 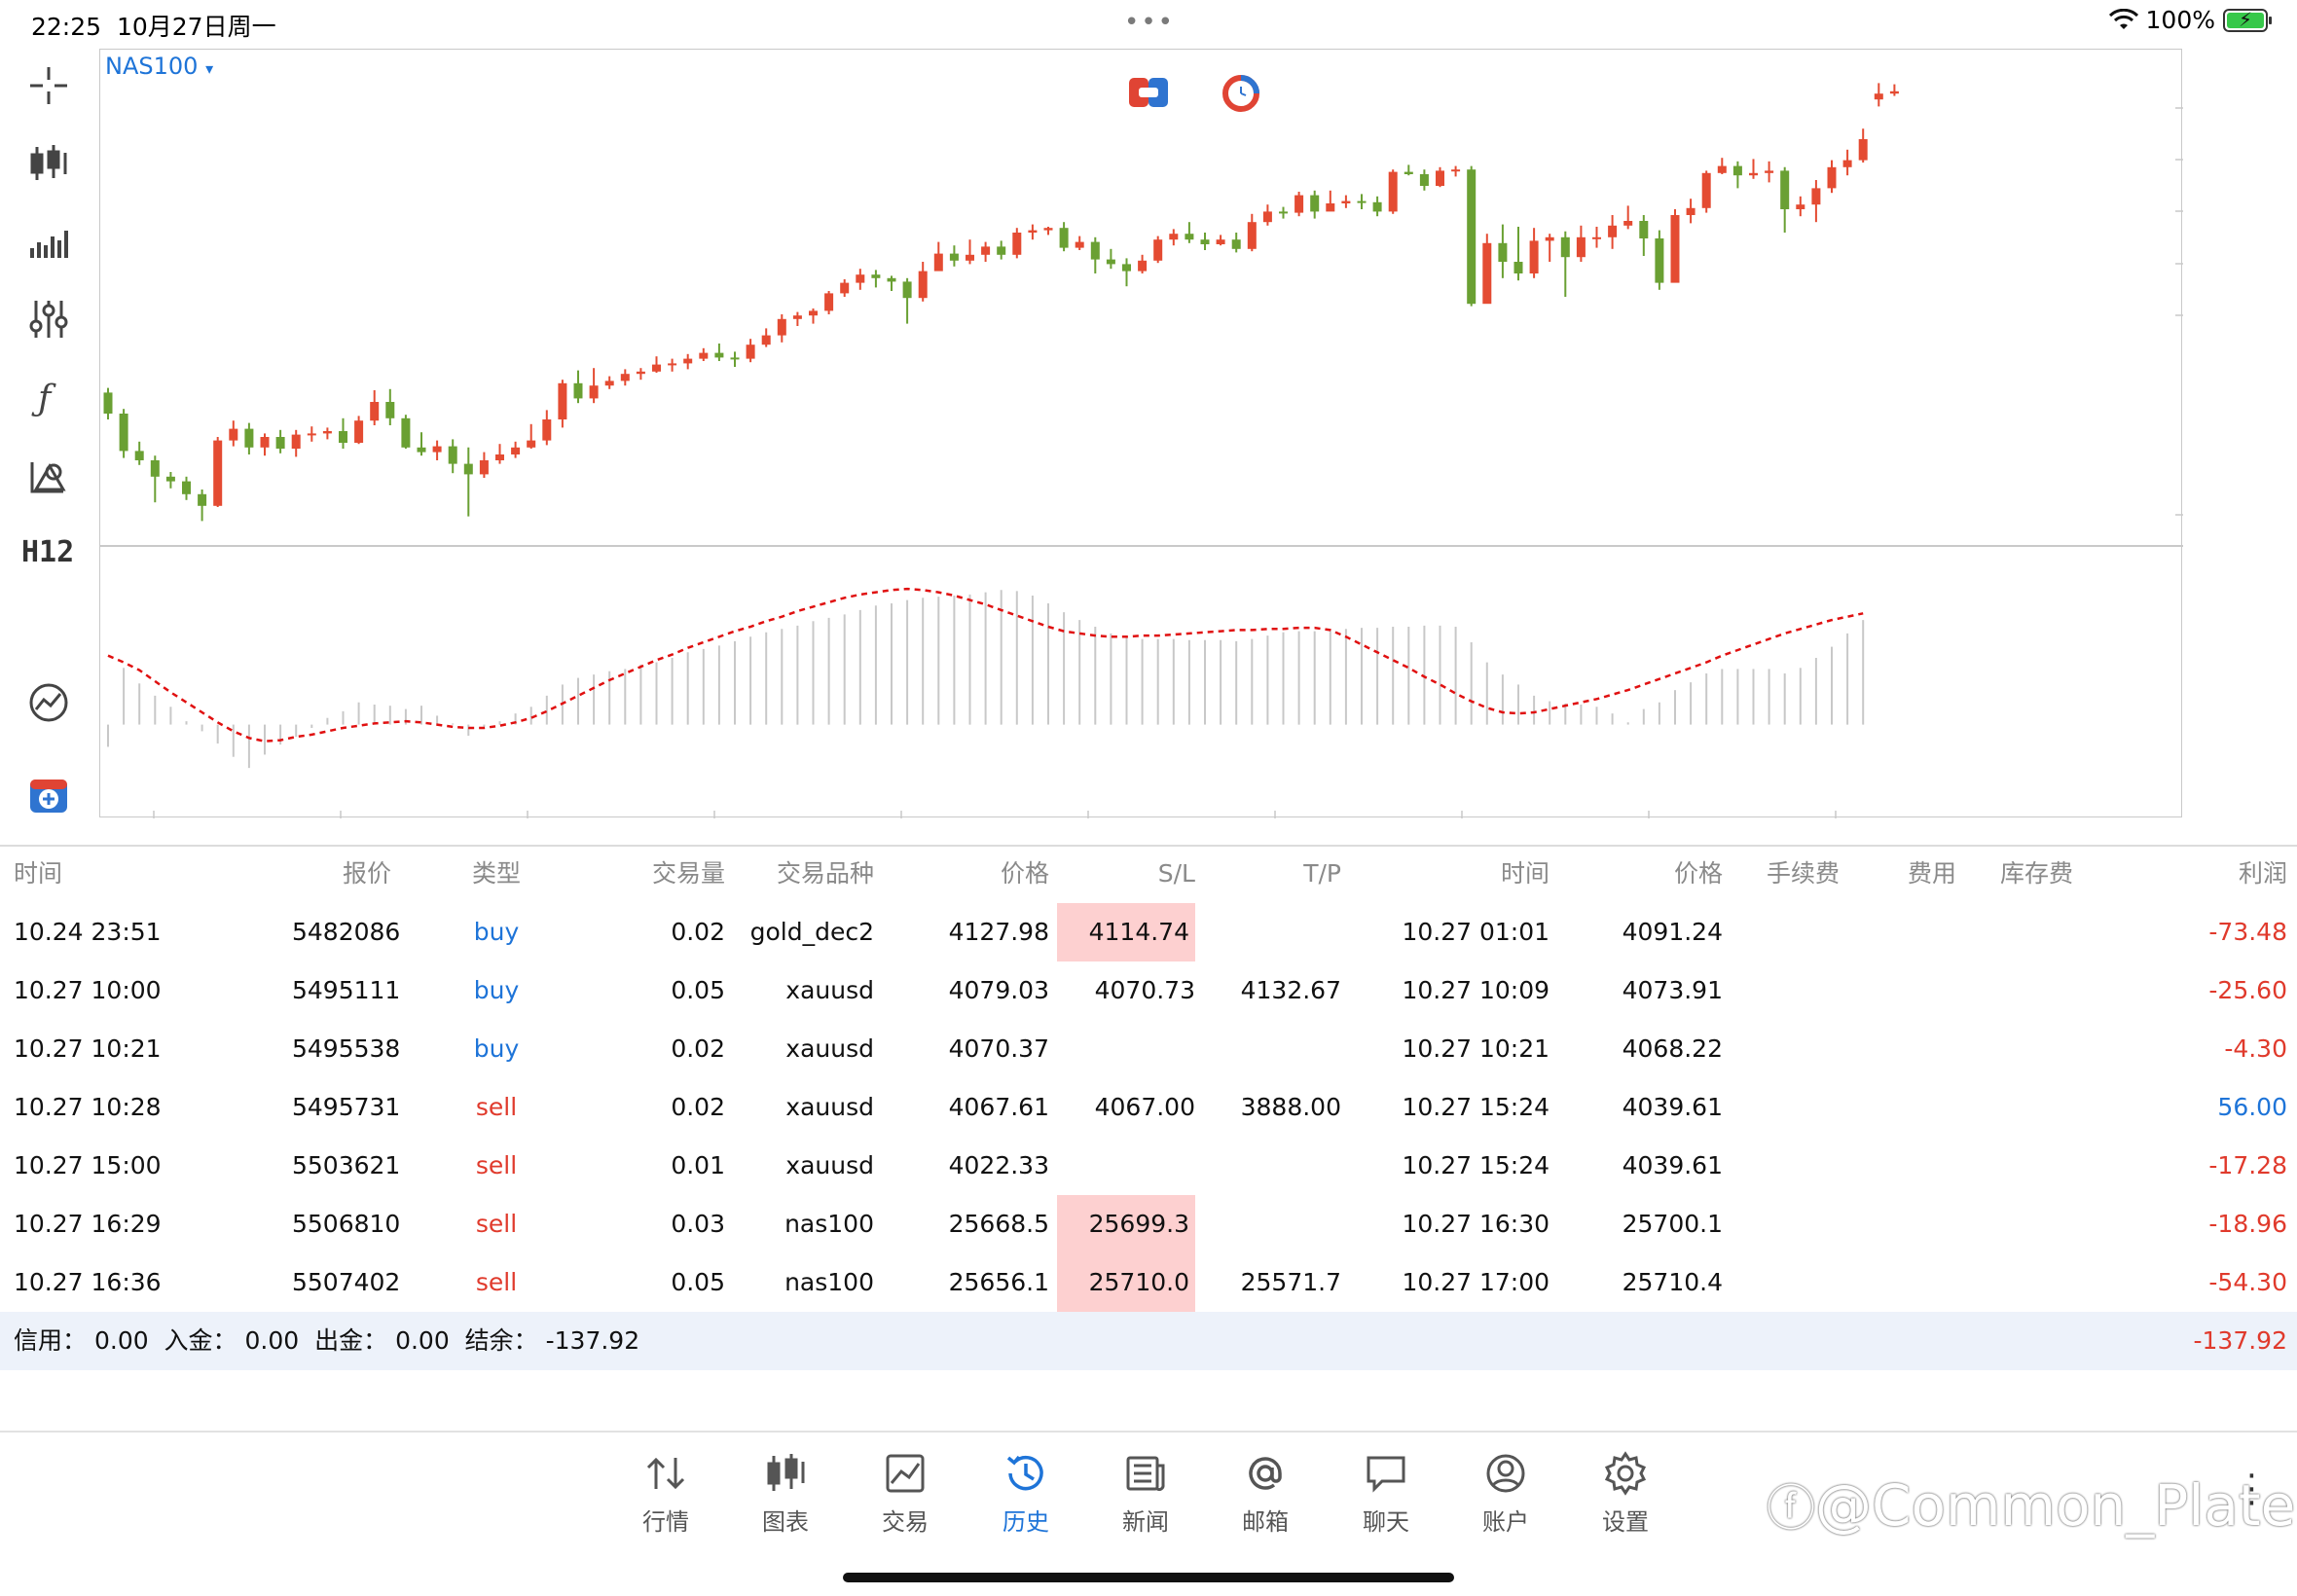 I want to click on battery-icon: ⚡, so click(x=2247, y=20).